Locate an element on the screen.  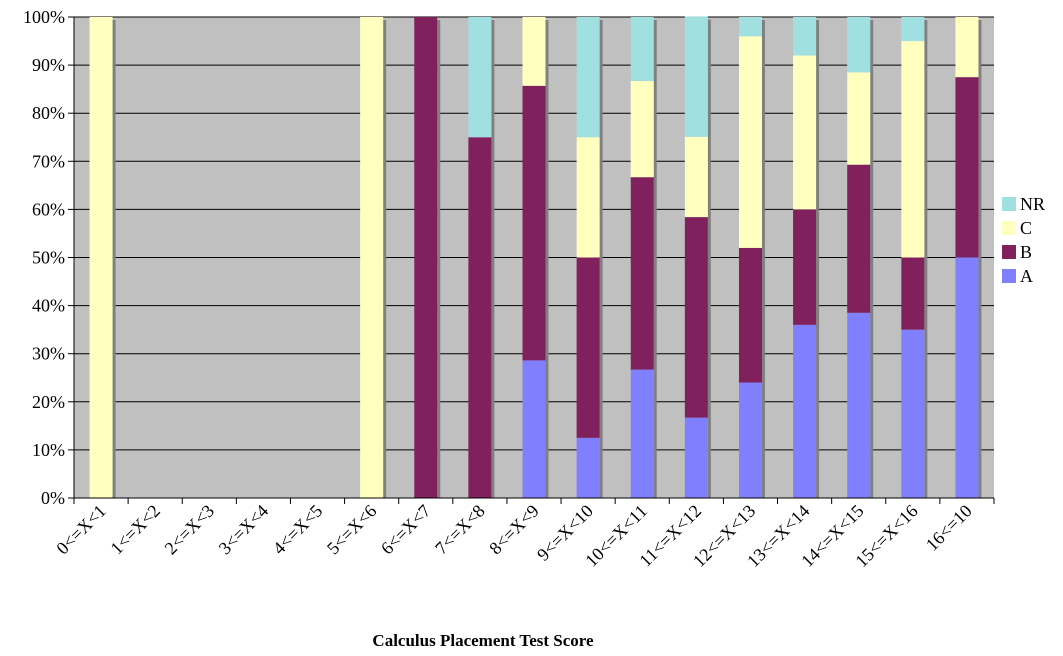
x-tick-label: 5<=X<6 is located at coordinates (352, 530).